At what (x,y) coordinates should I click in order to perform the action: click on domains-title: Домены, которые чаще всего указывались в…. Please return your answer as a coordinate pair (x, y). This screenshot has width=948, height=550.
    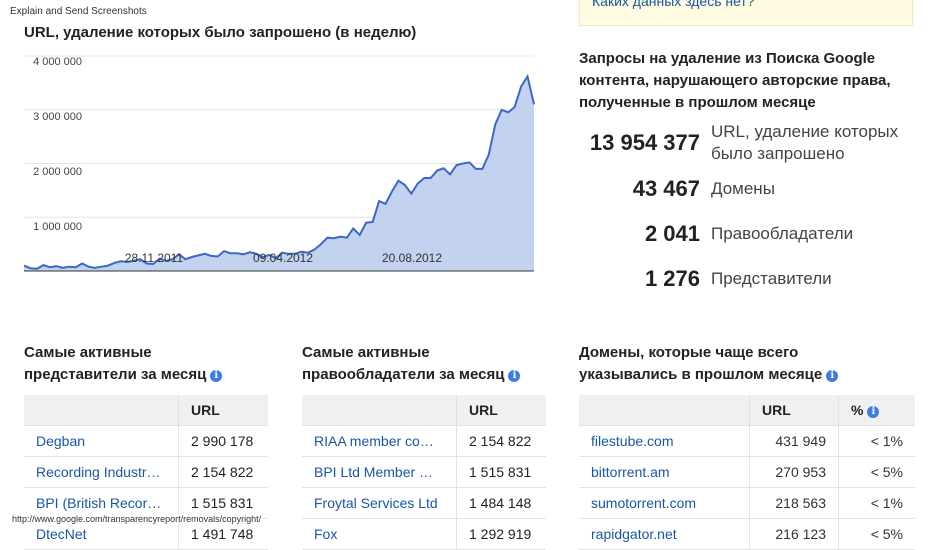
    Looking at the image, I should click on (724, 364).